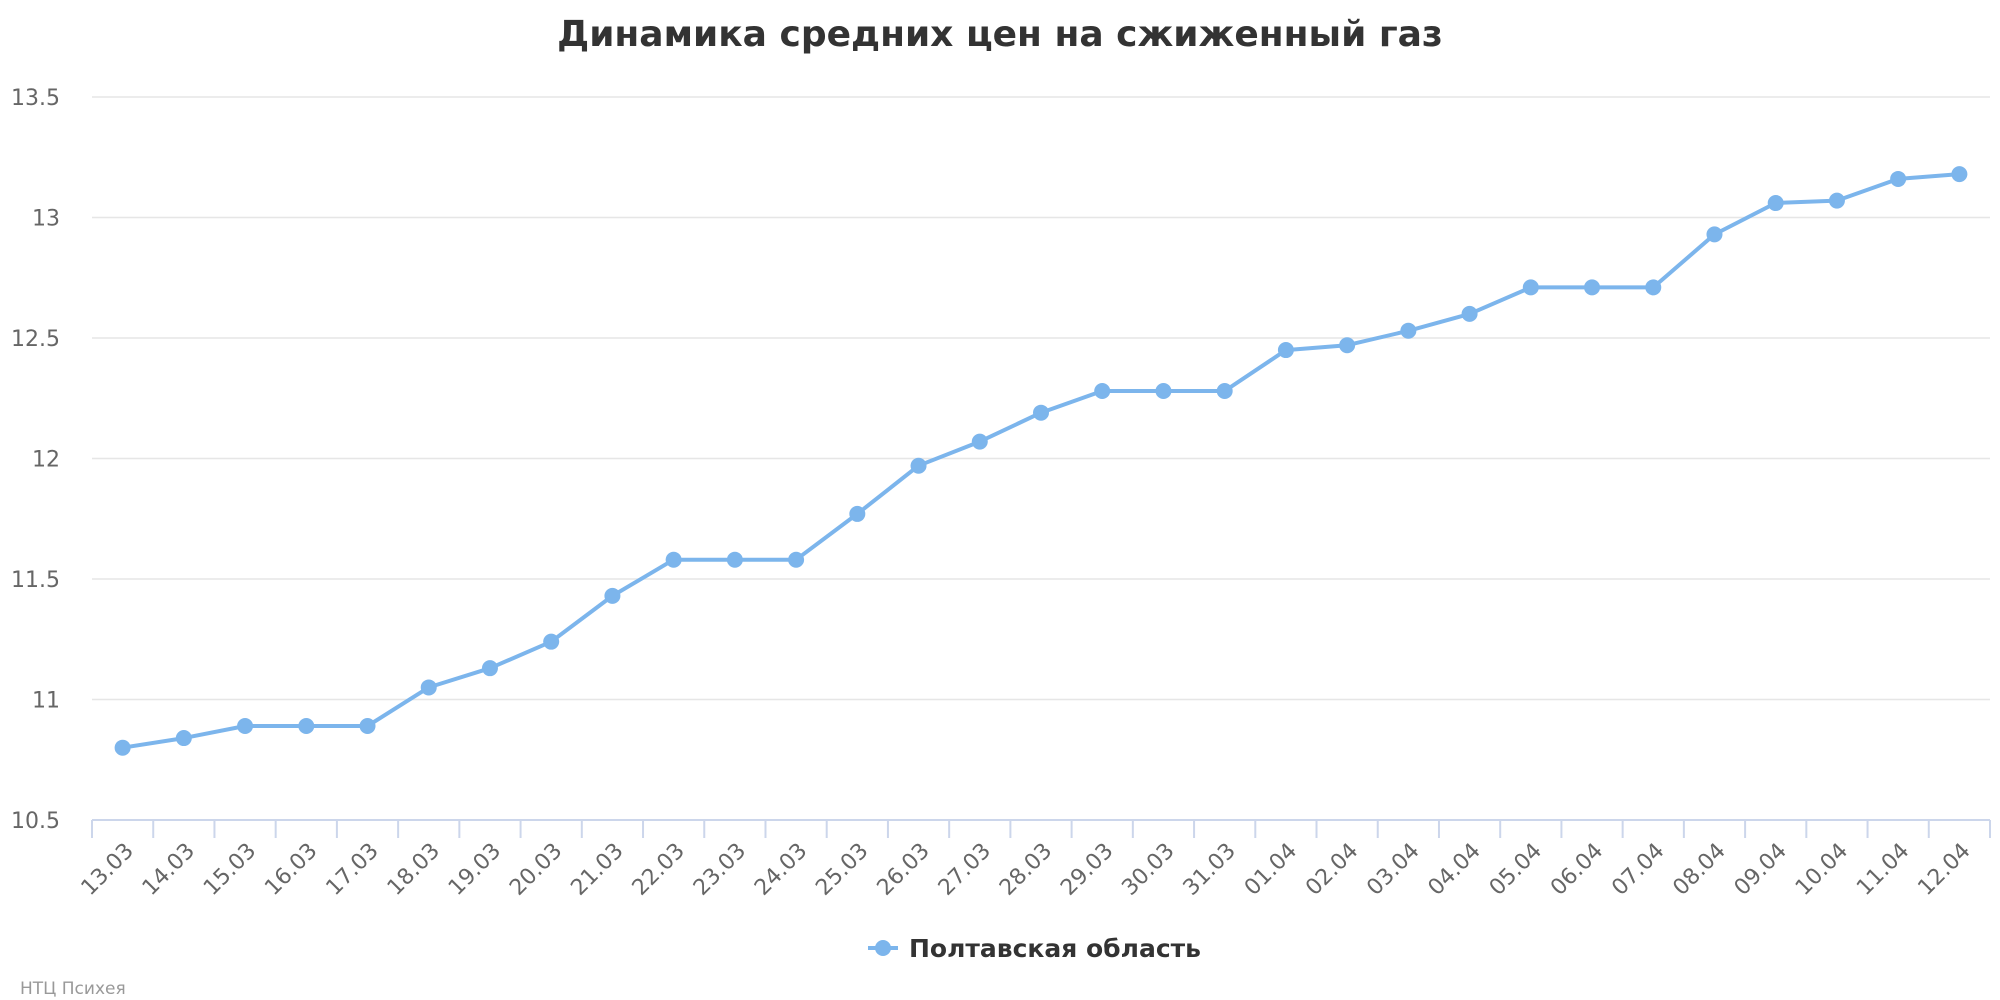 The height and width of the screenshot is (1000, 2000). Describe the element at coordinates (1000, 34) in the screenshot. I see `chart-title: Динамика средних цен на сжиженный газ` at that location.